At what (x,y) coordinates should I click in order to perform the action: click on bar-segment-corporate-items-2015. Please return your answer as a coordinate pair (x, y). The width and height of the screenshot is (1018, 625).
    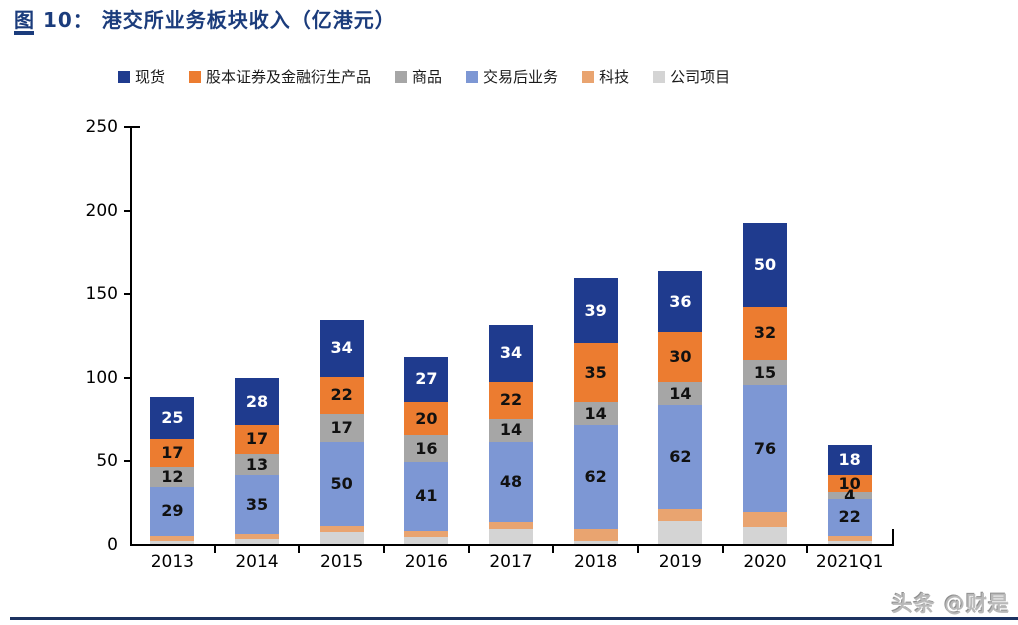
    Looking at the image, I should click on (341, 538).